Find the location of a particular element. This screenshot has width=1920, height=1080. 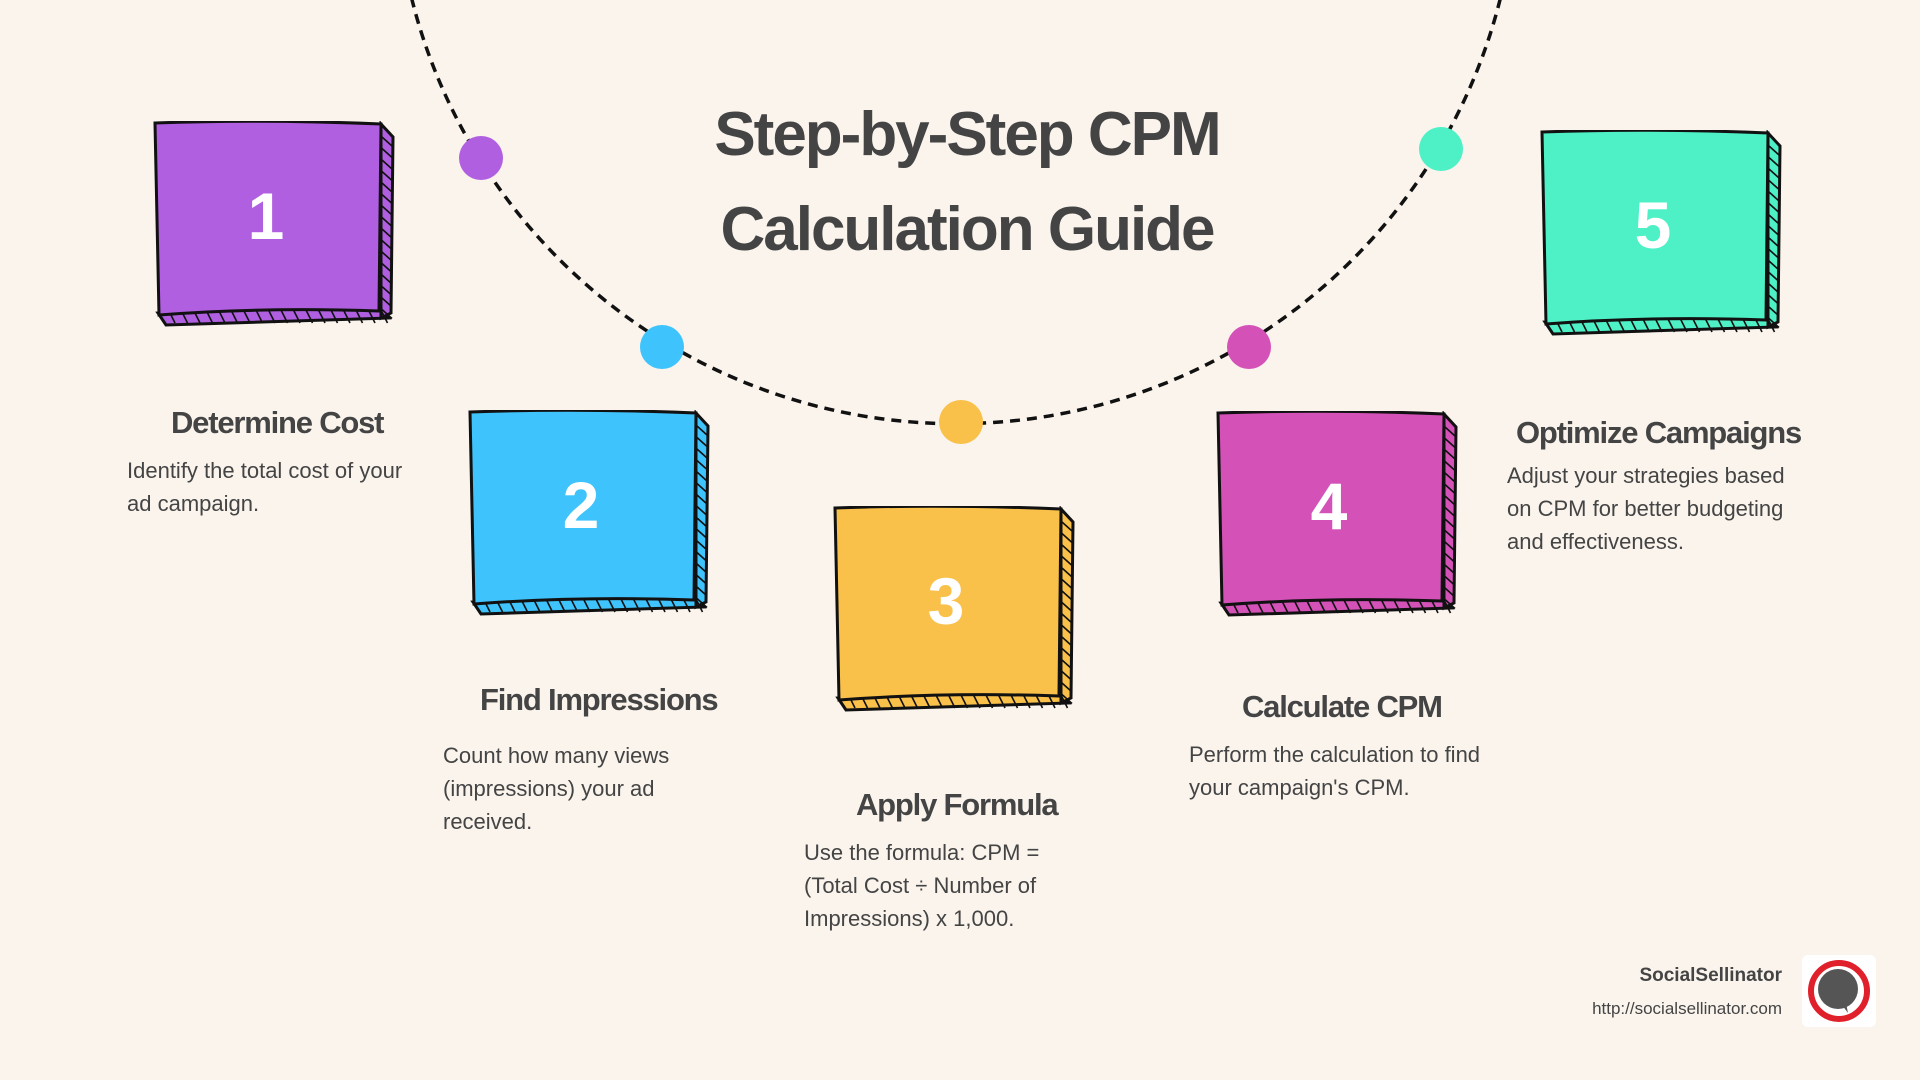

page-title: Step-by-Step CPM is located at coordinates (967, 134).